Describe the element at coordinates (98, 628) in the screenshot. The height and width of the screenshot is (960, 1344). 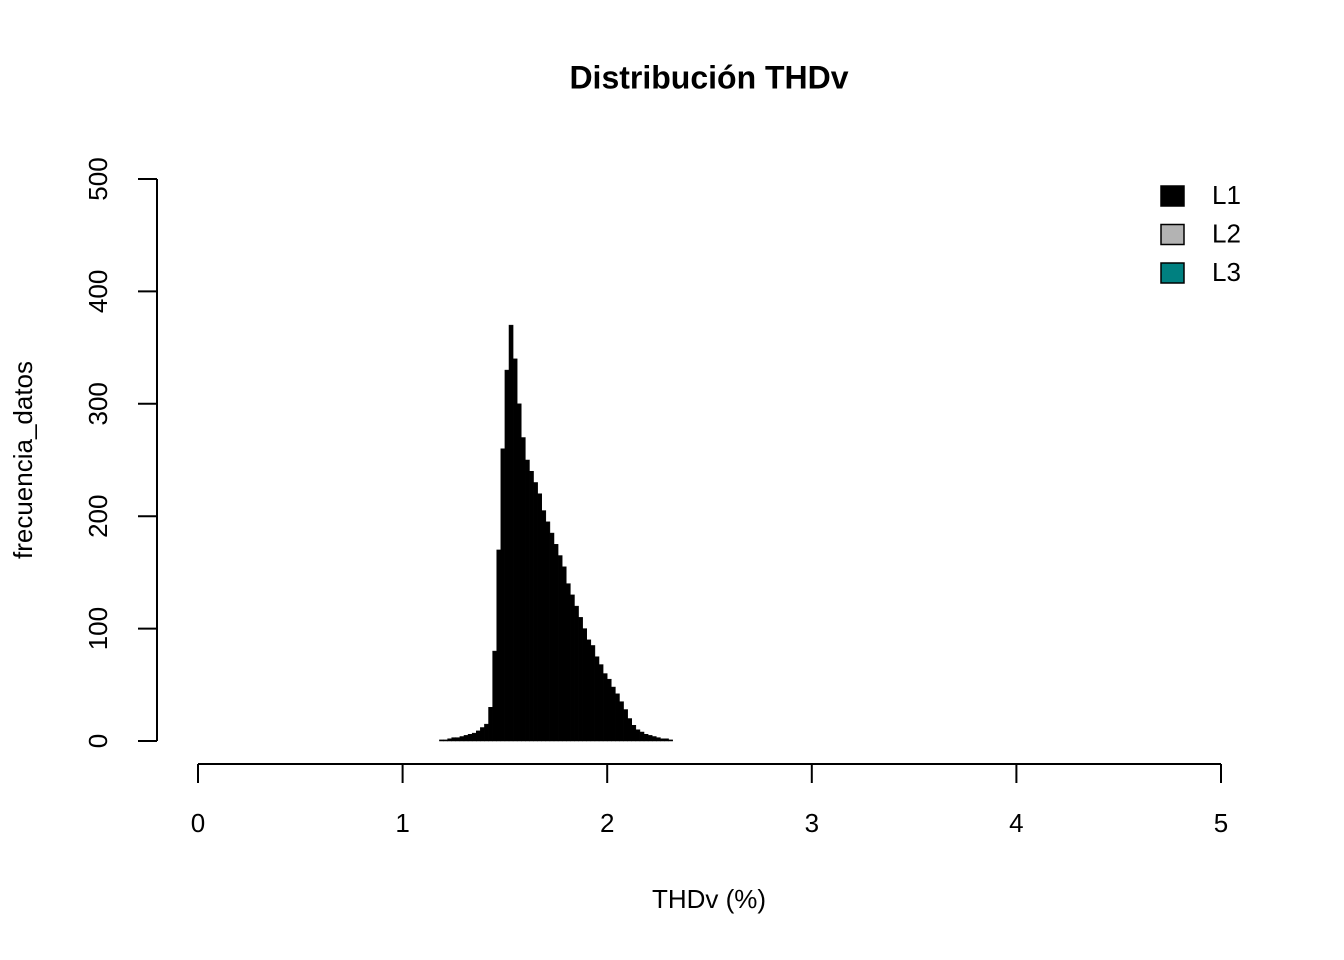
I see `y-tick-label: 100` at that location.